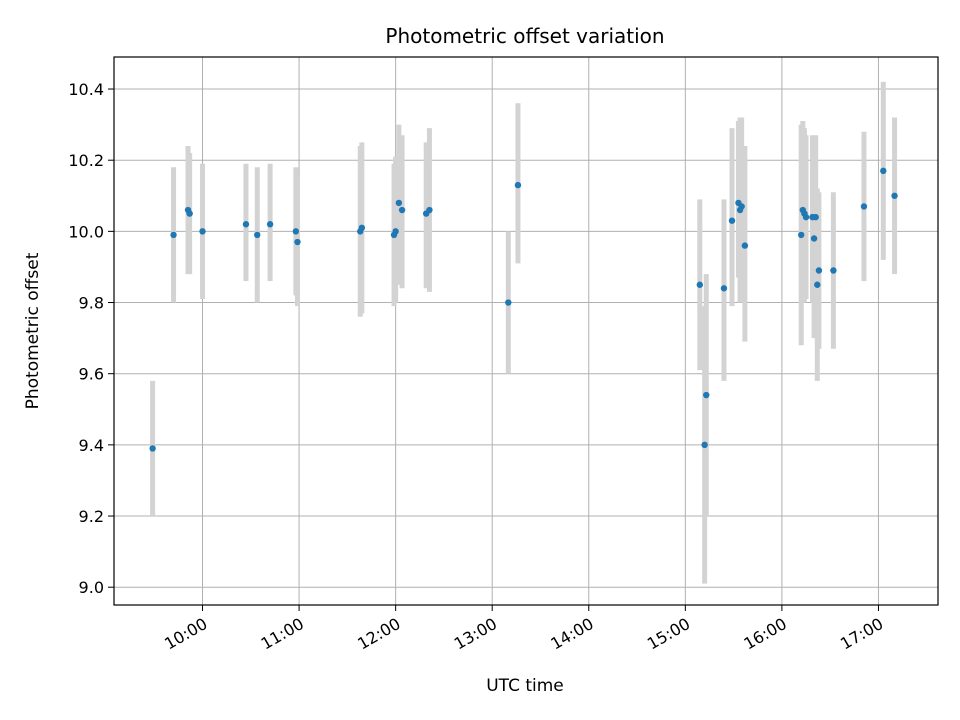 The width and height of the screenshot is (960, 720). What do you see at coordinates (91, 445) in the screenshot?
I see `y-tick-label: 9.4` at bounding box center [91, 445].